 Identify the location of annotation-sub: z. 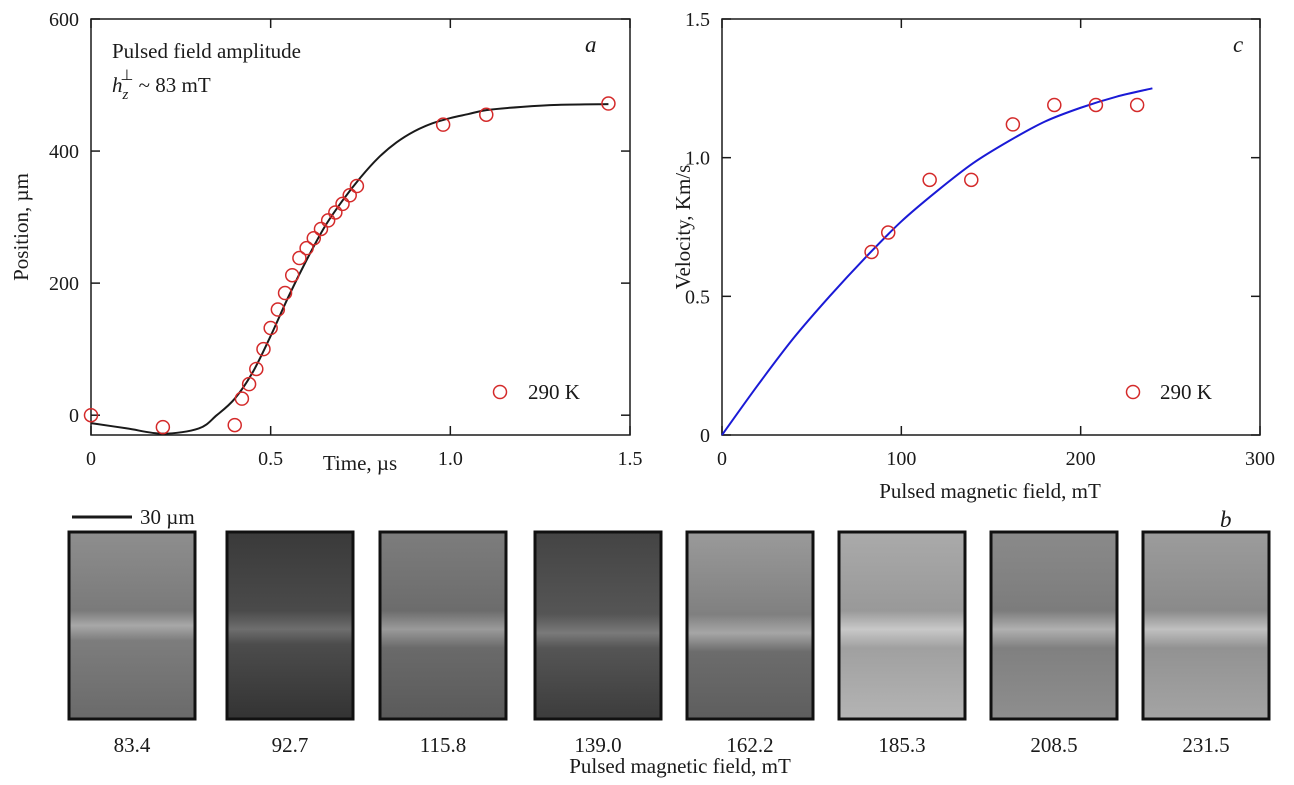
(125, 95).